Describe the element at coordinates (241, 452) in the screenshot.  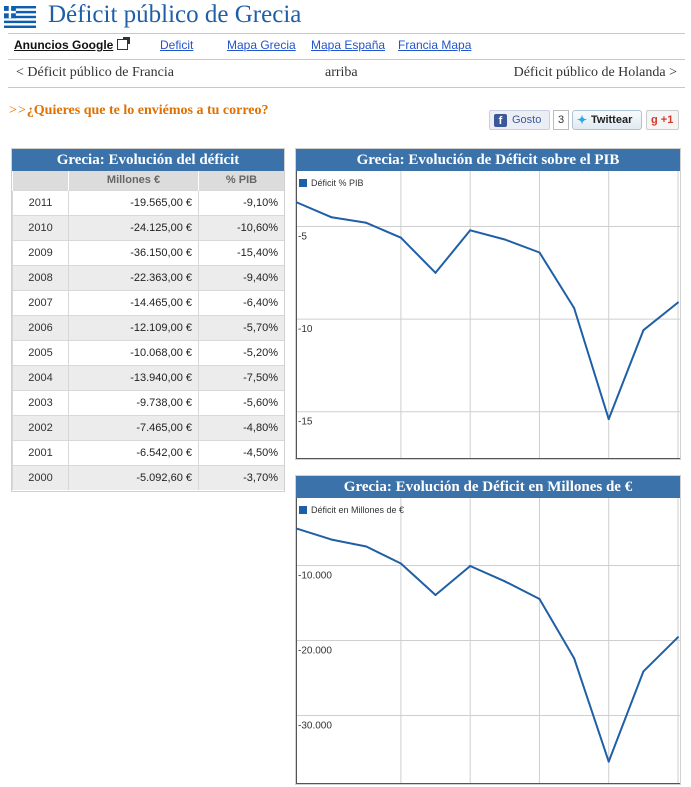
I see `cell-pib: -4,50%` at that location.